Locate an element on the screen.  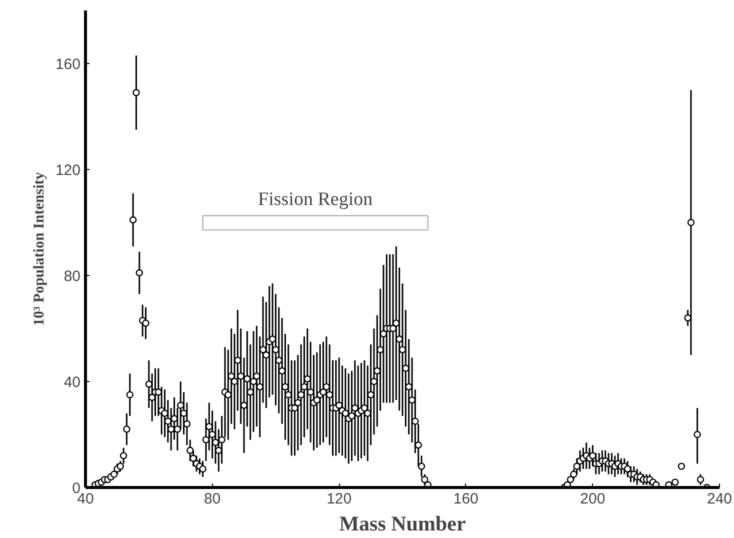
y-tick-label: 0 is located at coordinates (76, 488).